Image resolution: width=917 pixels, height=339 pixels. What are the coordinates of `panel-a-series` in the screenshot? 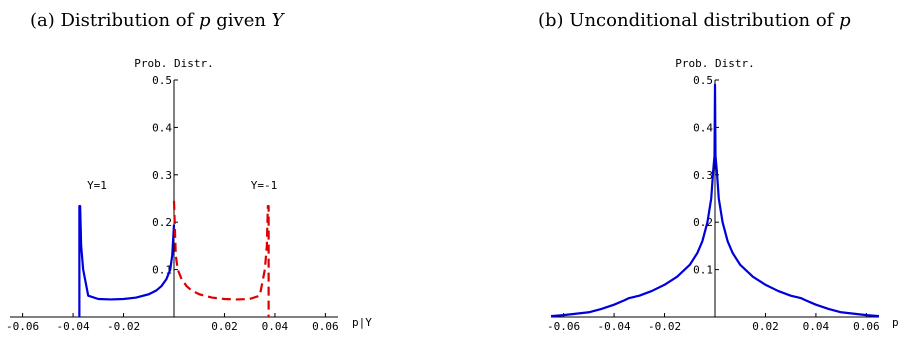 It's located at (174, 258).